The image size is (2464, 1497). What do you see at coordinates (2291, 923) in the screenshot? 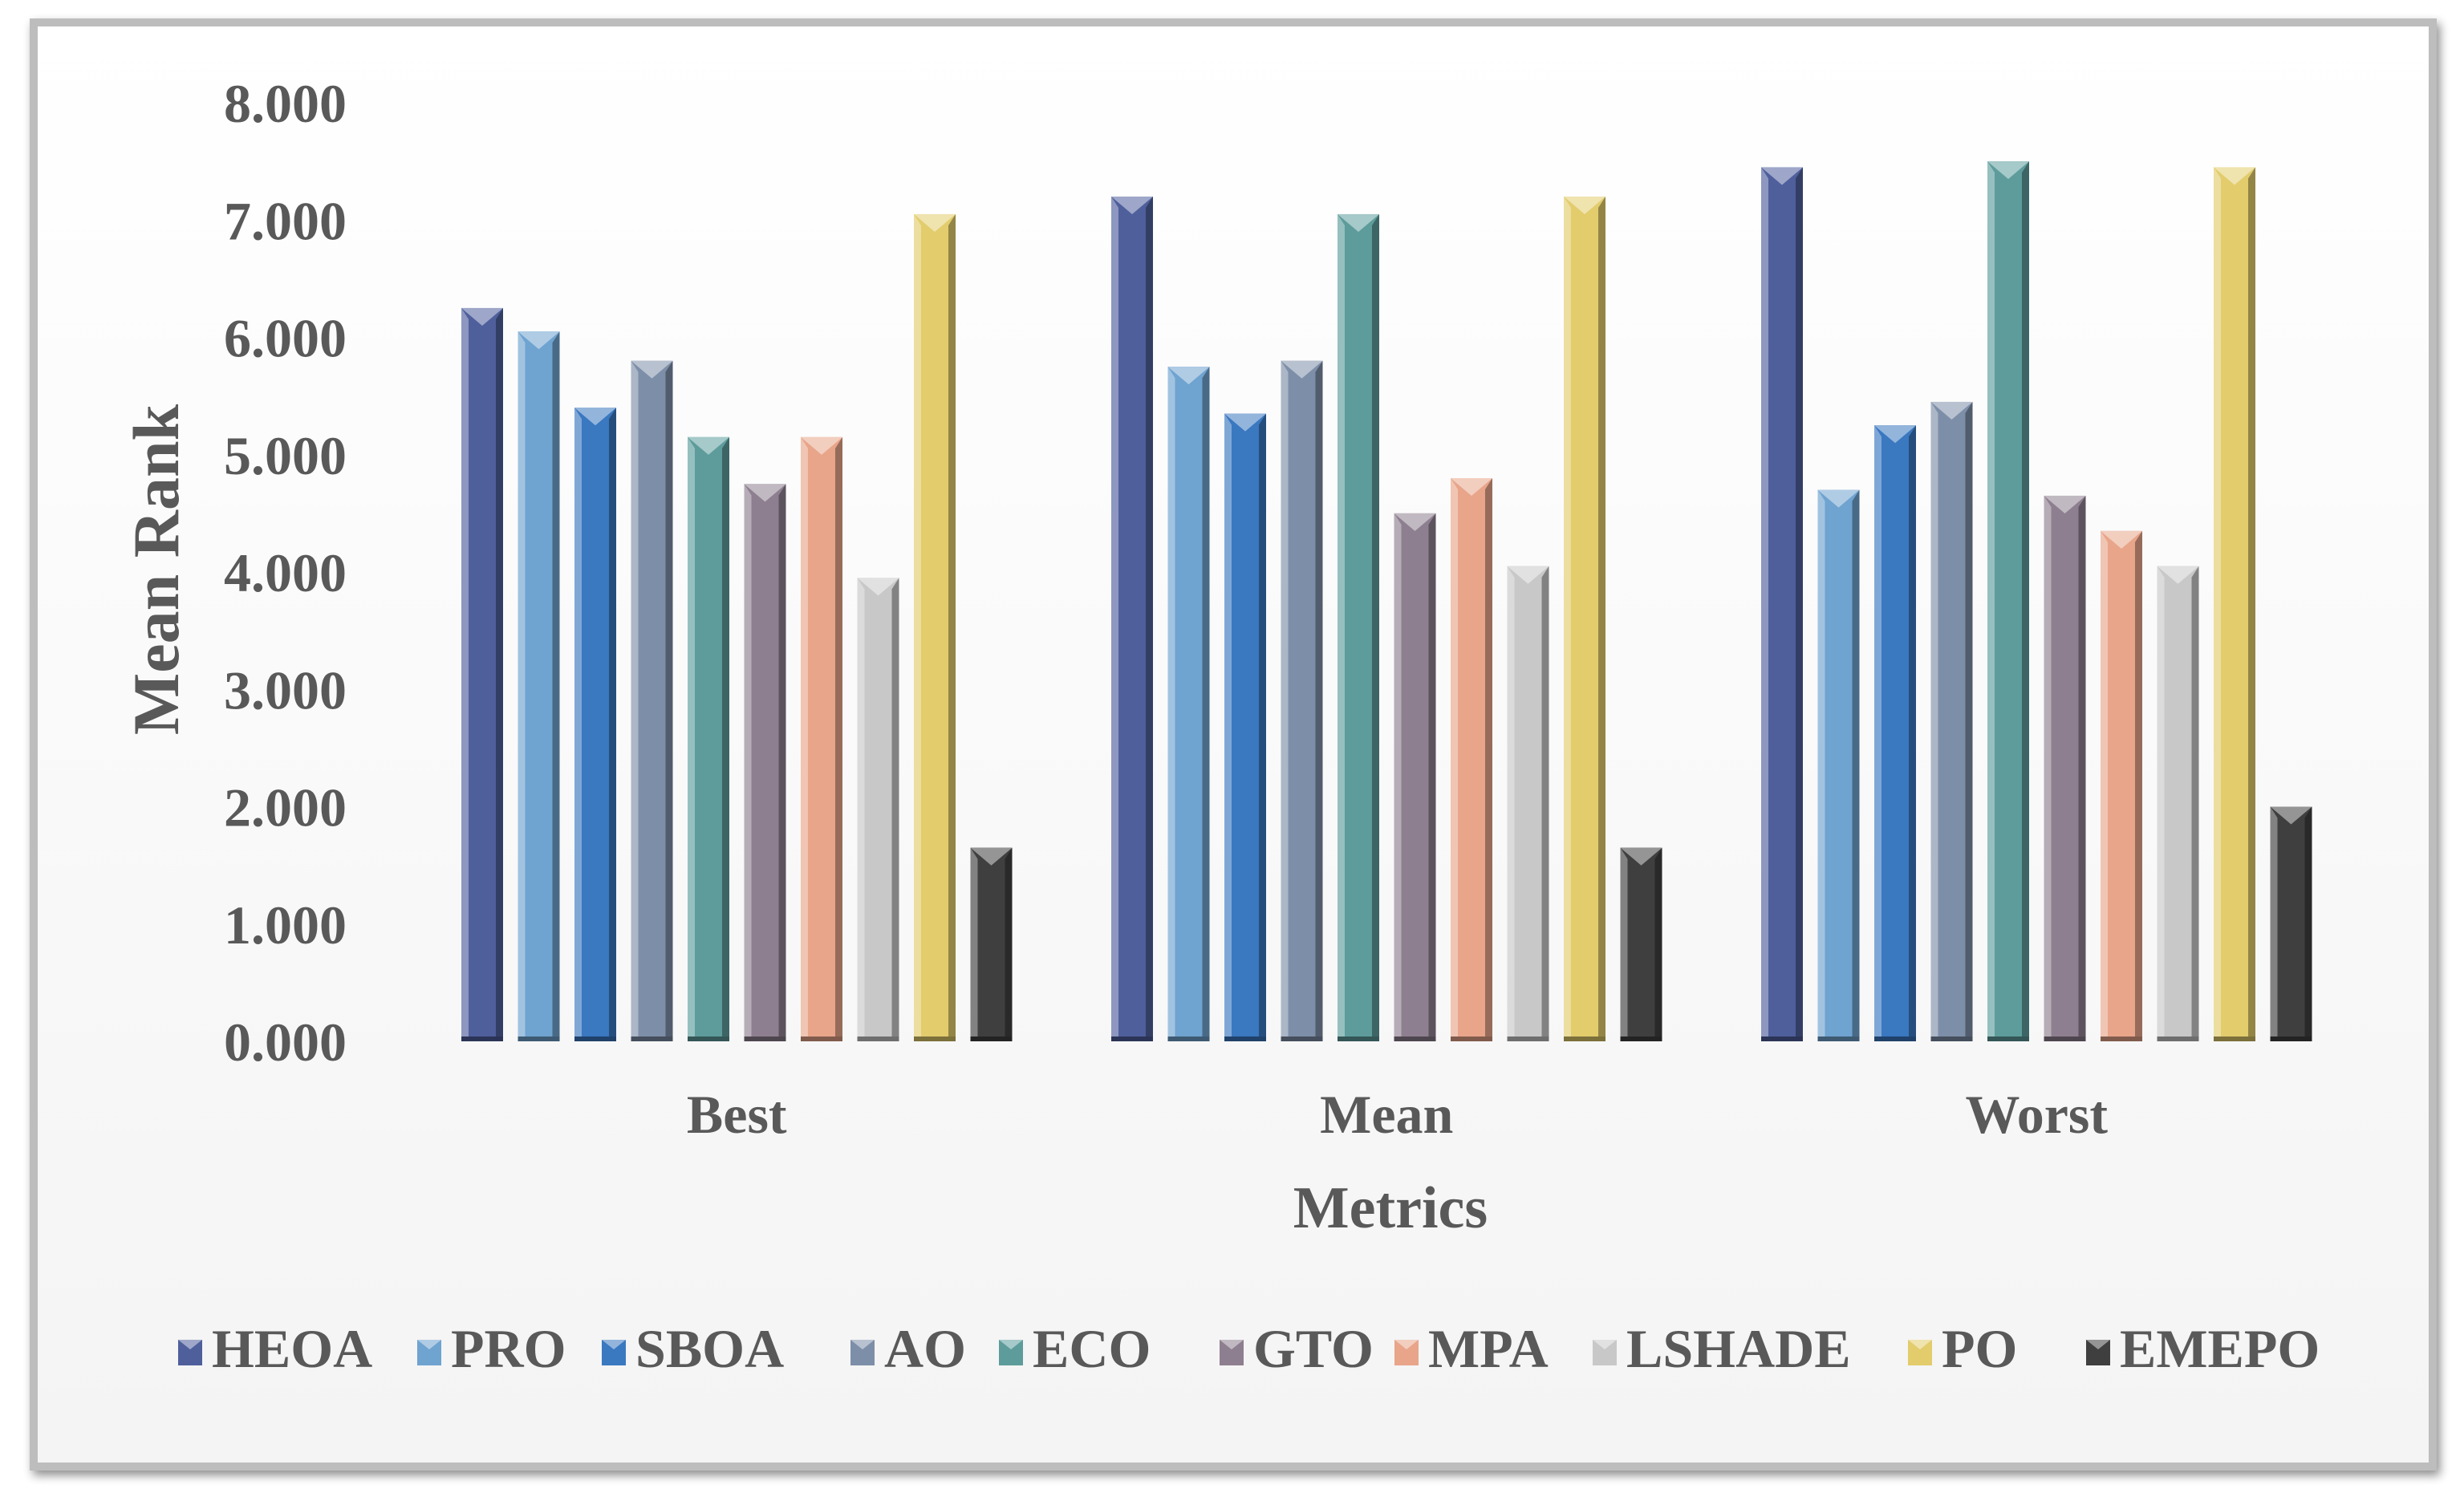
I see `bar-emepo-worst` at bounding box center [2291, 923].